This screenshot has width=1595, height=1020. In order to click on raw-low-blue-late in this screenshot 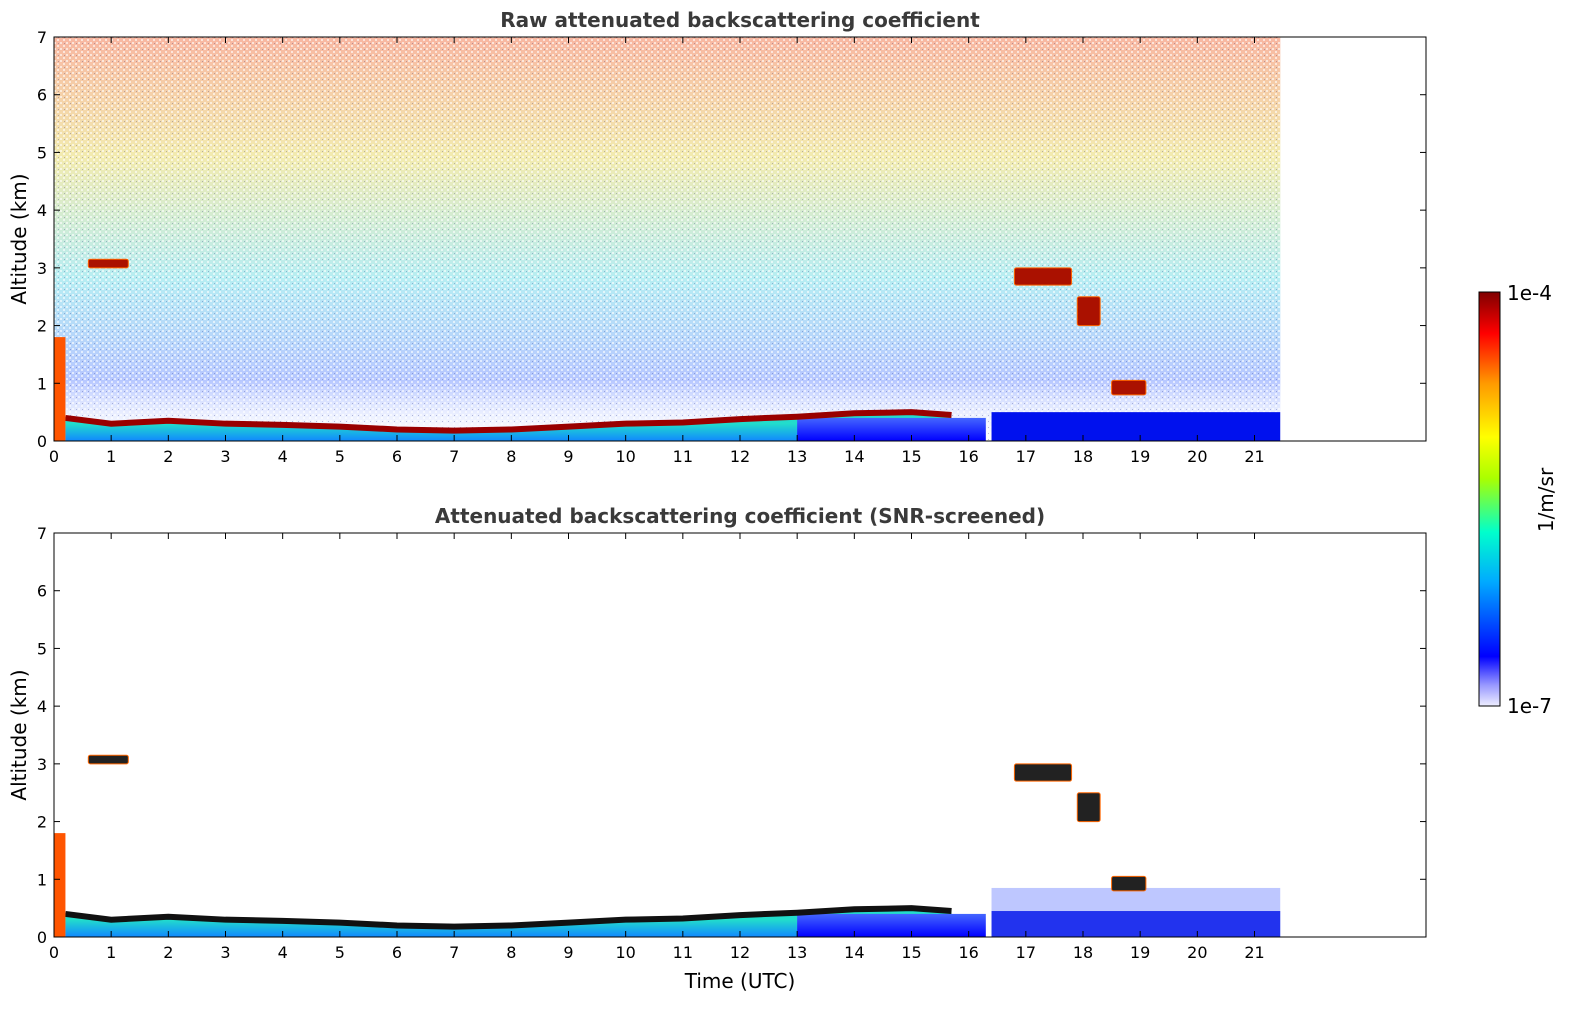, I will do `click(1136, 426)`.